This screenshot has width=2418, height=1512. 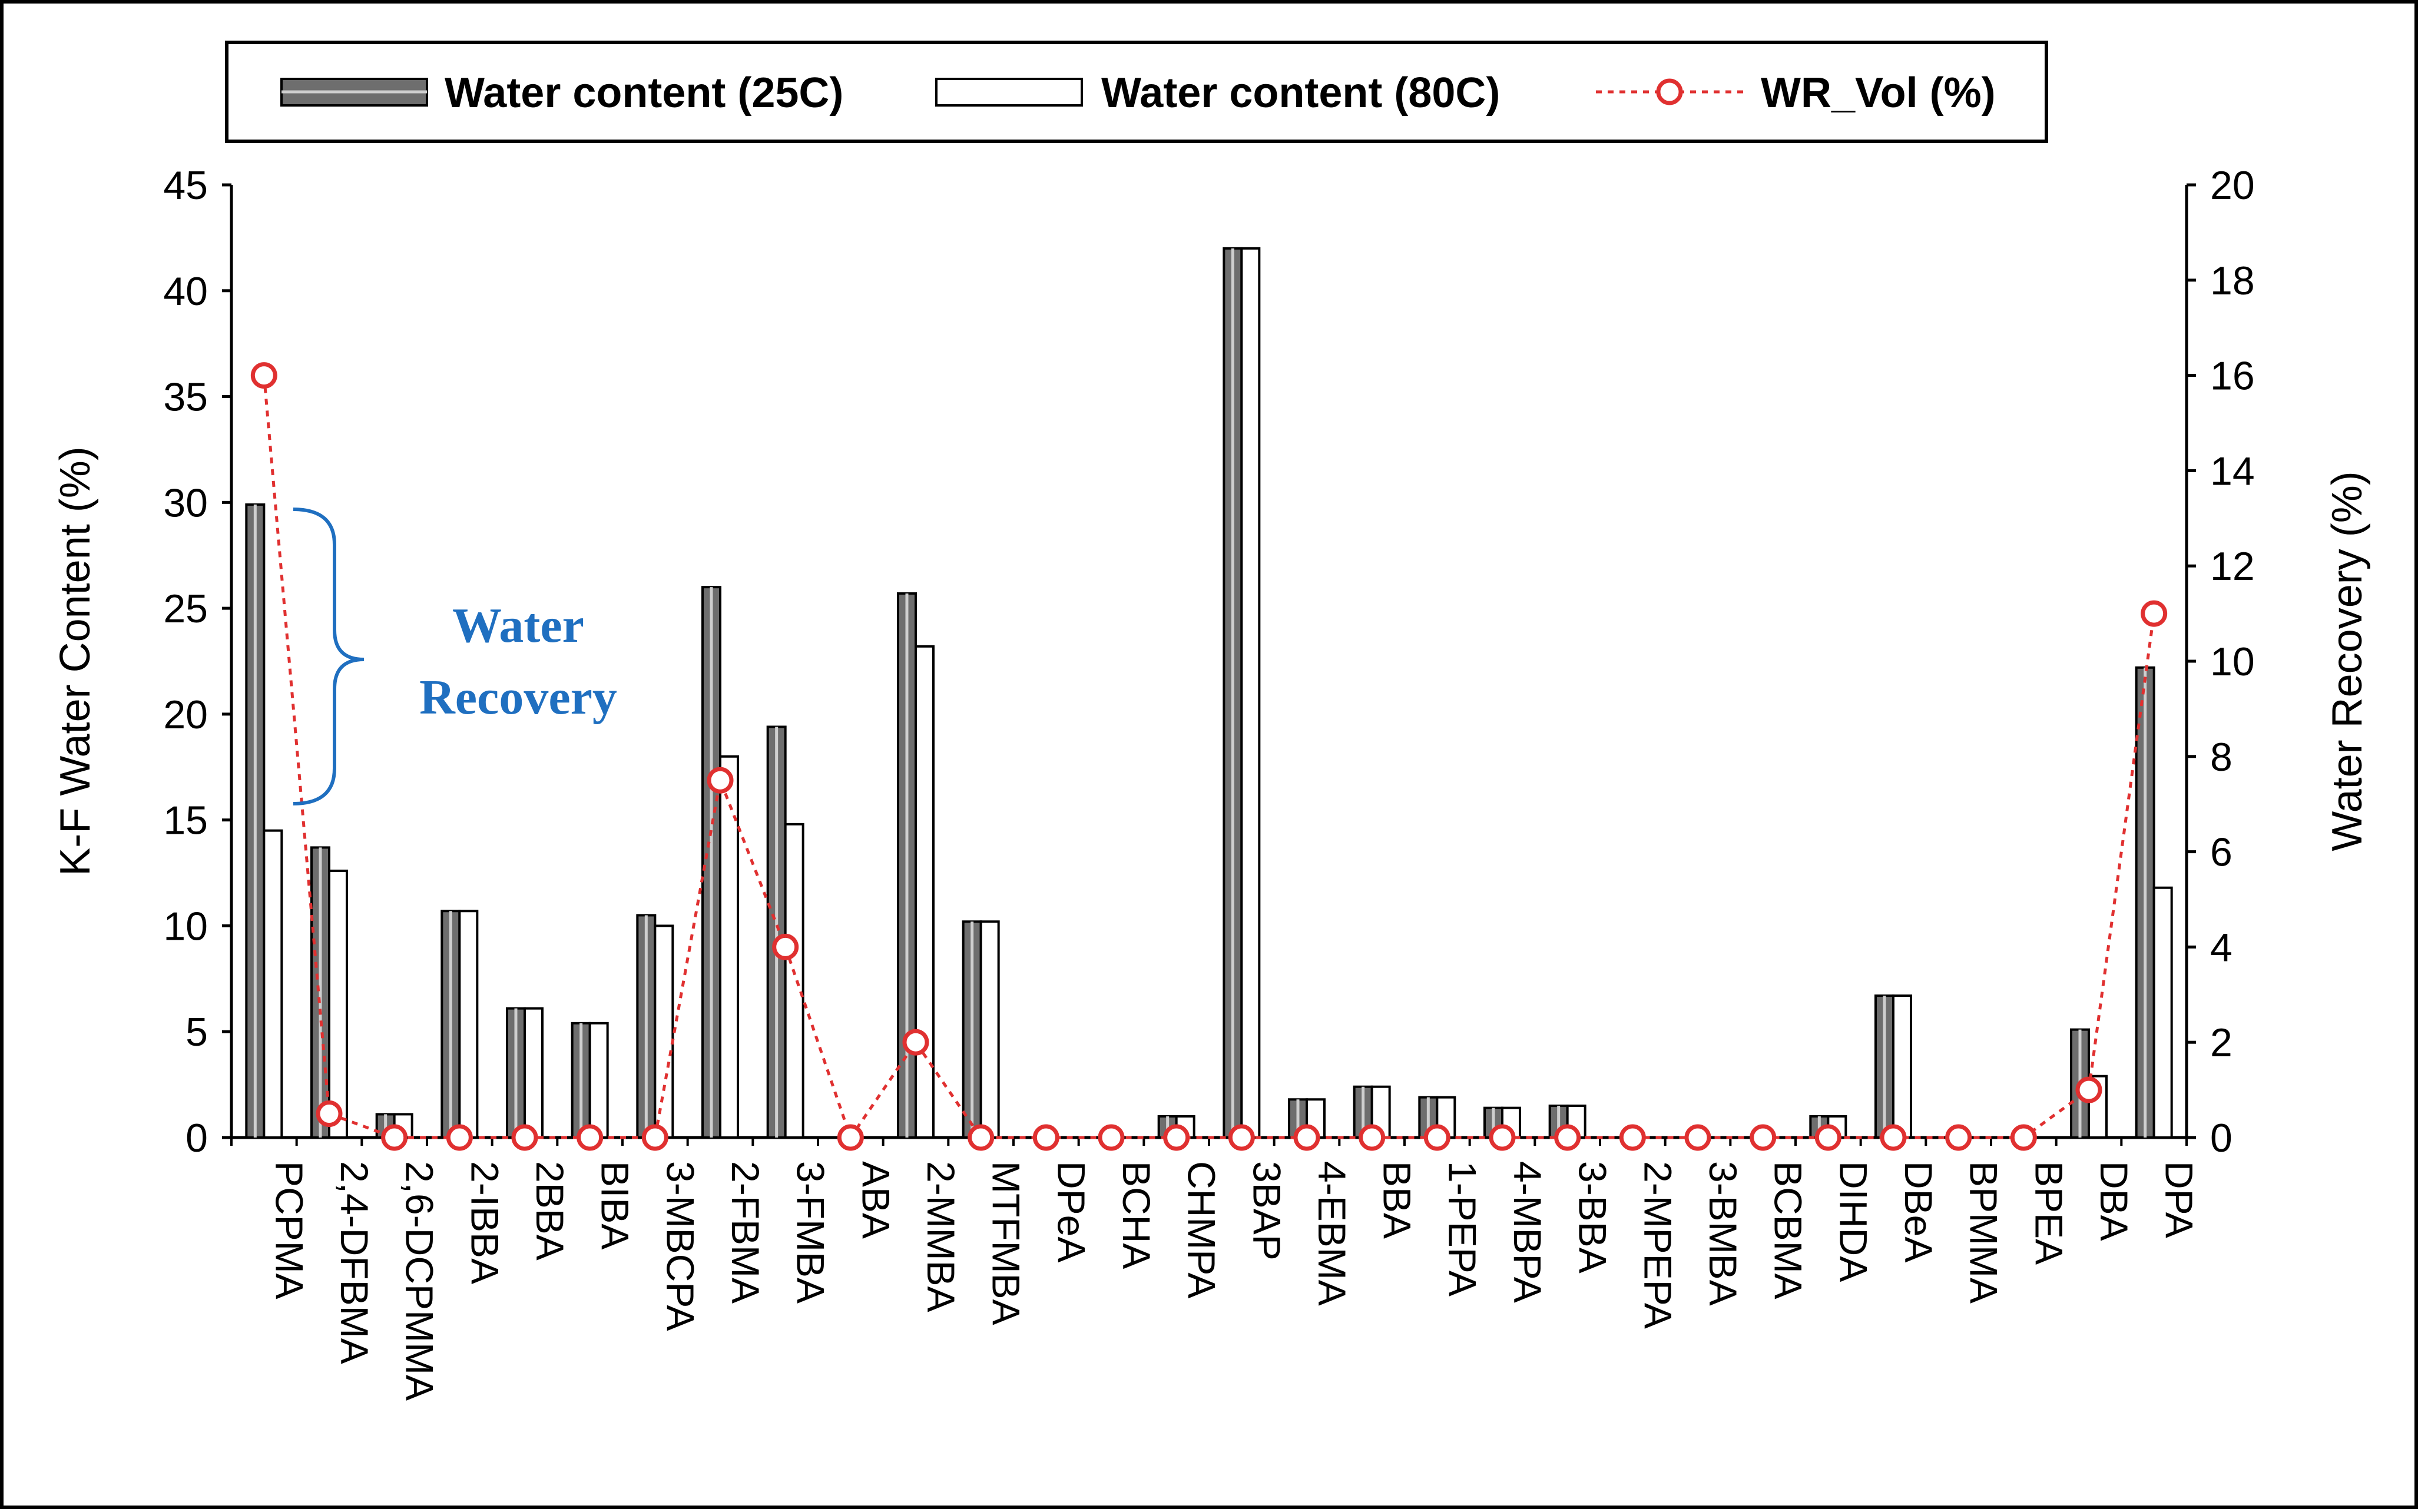 I want to click on x-tick-label: 2-MMBA, so click(x=941, y=1236).